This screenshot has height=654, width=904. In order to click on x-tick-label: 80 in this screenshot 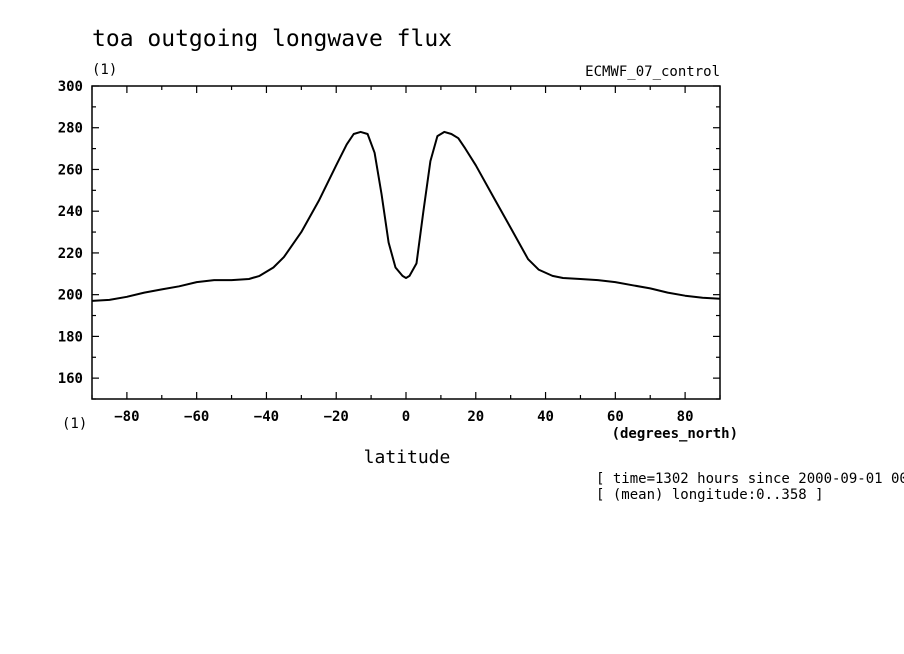, I will do `click(685, 417)`.